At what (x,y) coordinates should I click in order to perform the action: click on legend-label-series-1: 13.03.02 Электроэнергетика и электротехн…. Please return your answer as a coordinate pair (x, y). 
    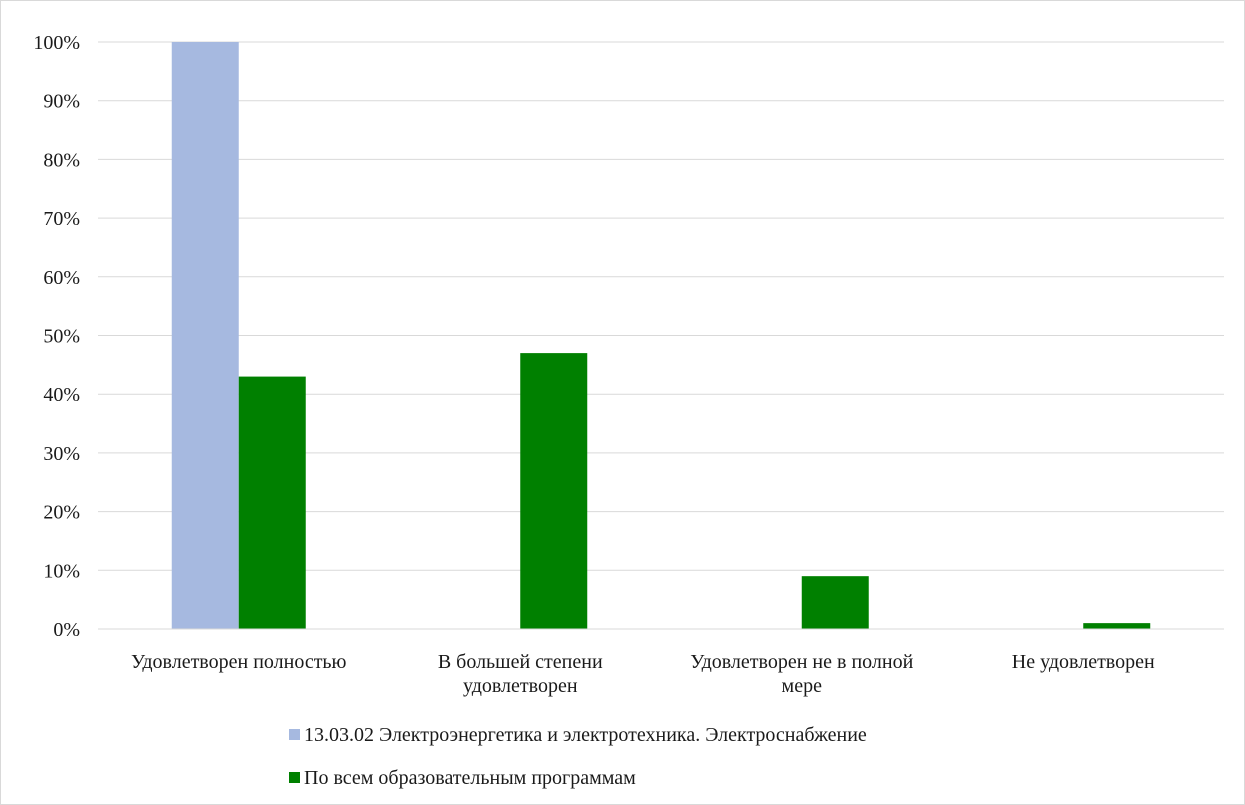
    Looking at the image, I should click on (585, 735).